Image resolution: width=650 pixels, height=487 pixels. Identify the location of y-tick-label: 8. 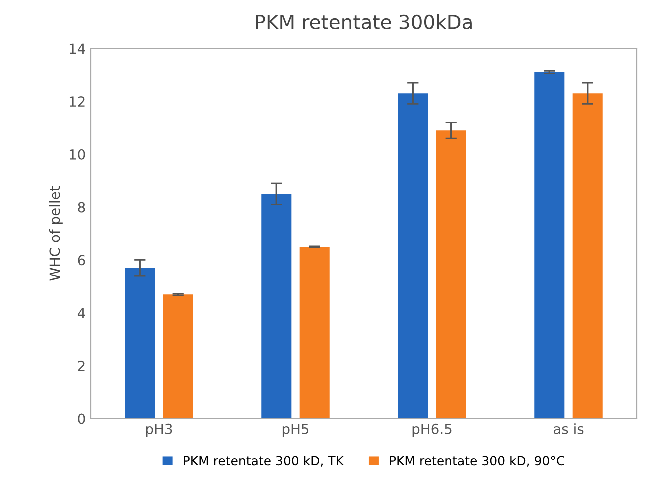
(82, 207).